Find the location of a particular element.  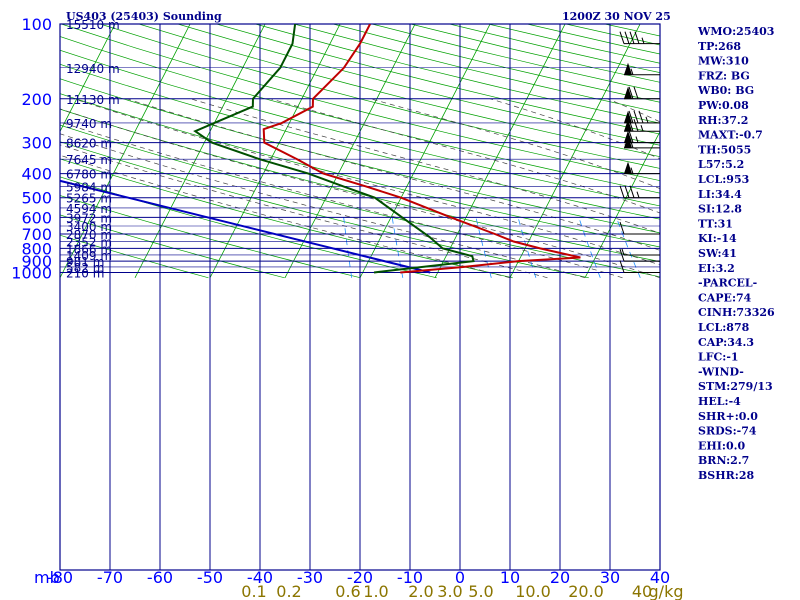

index-value: SHR+:0.0 is located at coordinates (728, 416).